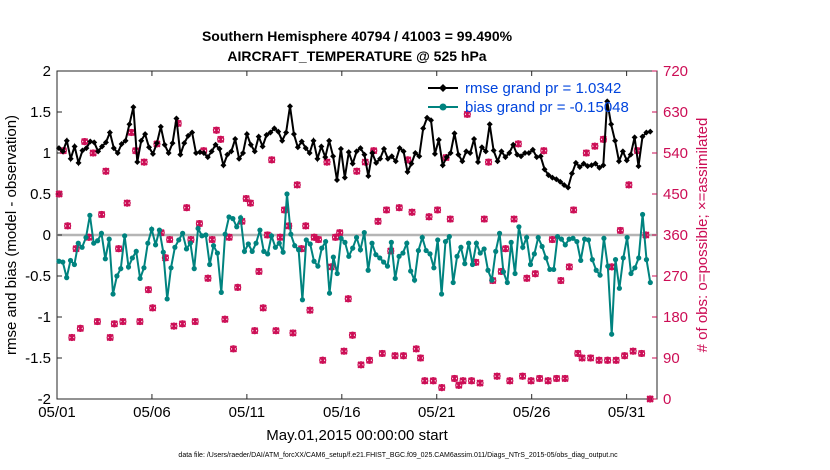 The width and height of the screenshot is (830, 470). What do you see at coordinates (667, 399) in the screenshot?
I see `y2-tick-label: 0` at bounding box center [667, 399].